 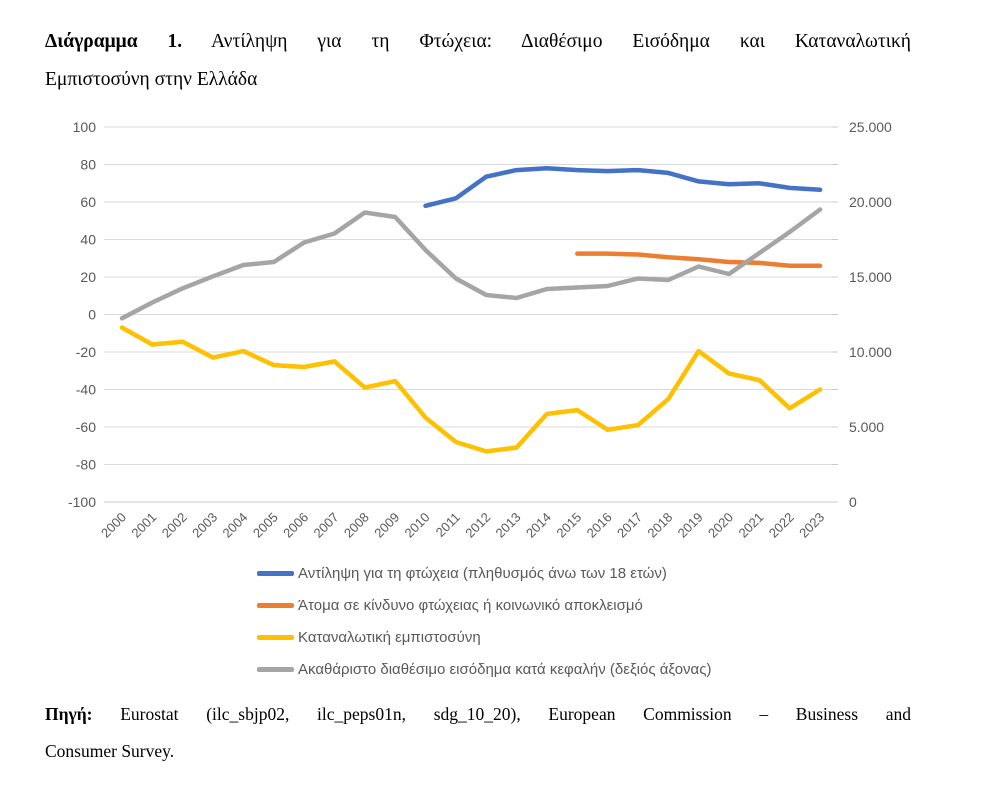 I want to click on left-axis-tick-label: 60, so click(x=88, y=202).